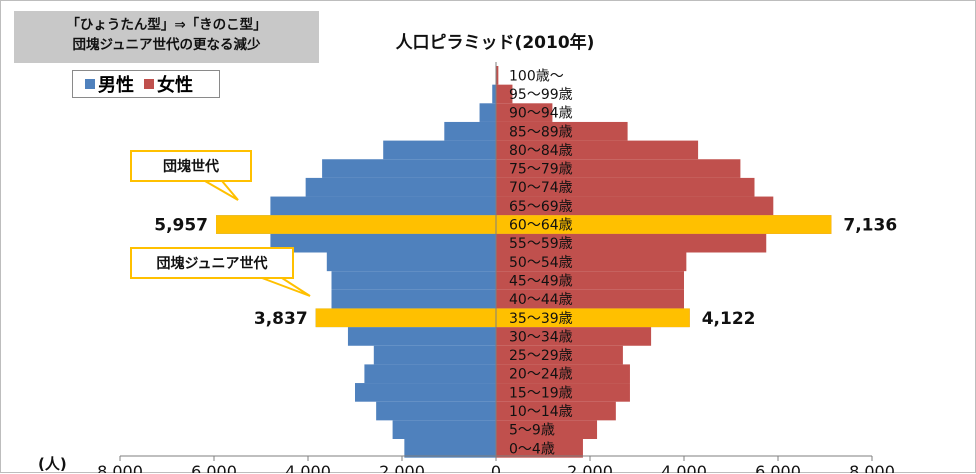 The height and width of the screenshot is (474, 976). I want to click on category-label-5: 25〜29歳, so click(541, 356).